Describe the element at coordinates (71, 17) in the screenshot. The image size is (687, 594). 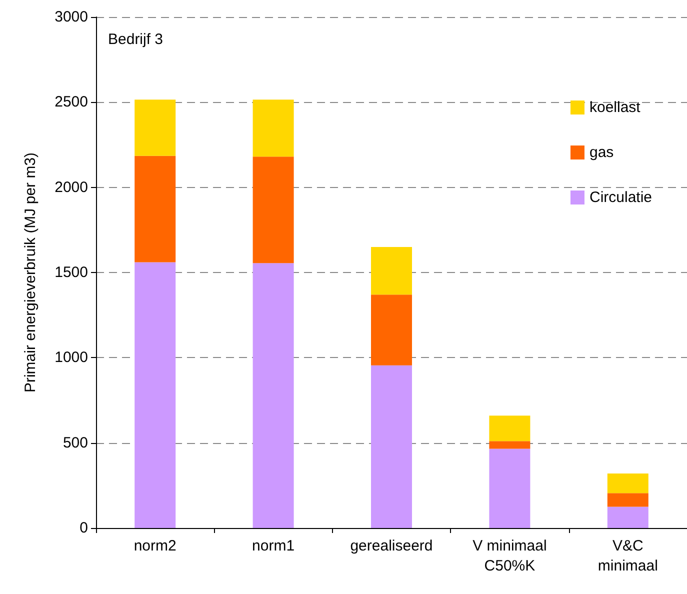
I see `y-tick-label: 3000` at that location.